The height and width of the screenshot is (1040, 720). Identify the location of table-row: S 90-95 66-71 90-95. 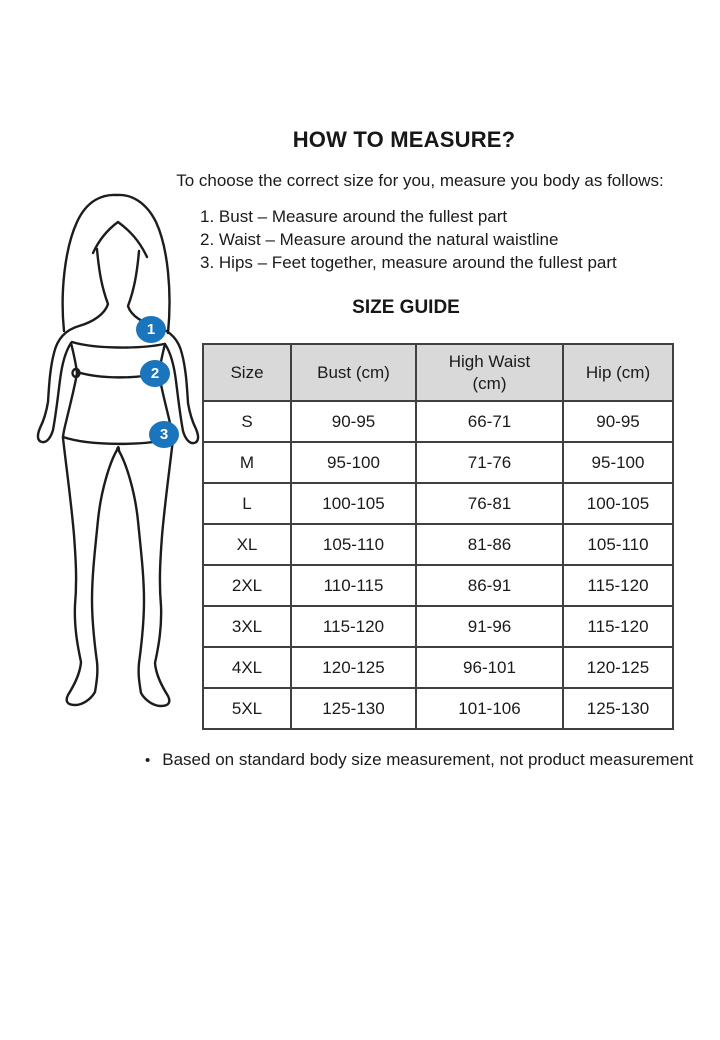
(438, 421).